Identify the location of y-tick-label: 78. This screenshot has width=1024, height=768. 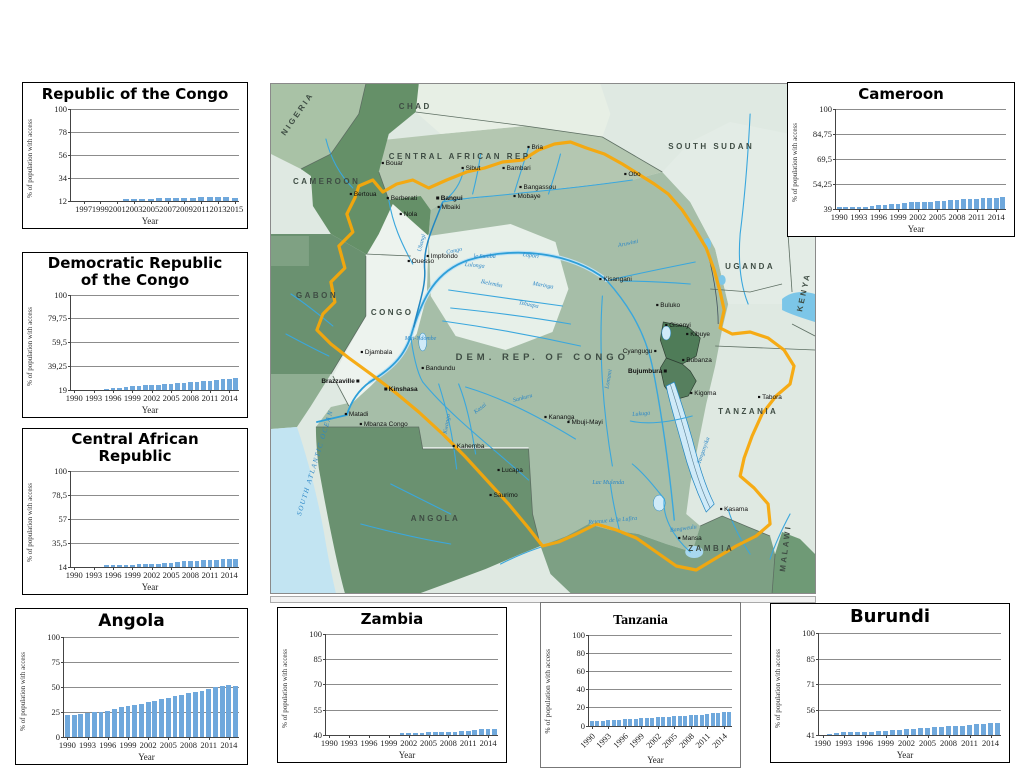
(63, 131).